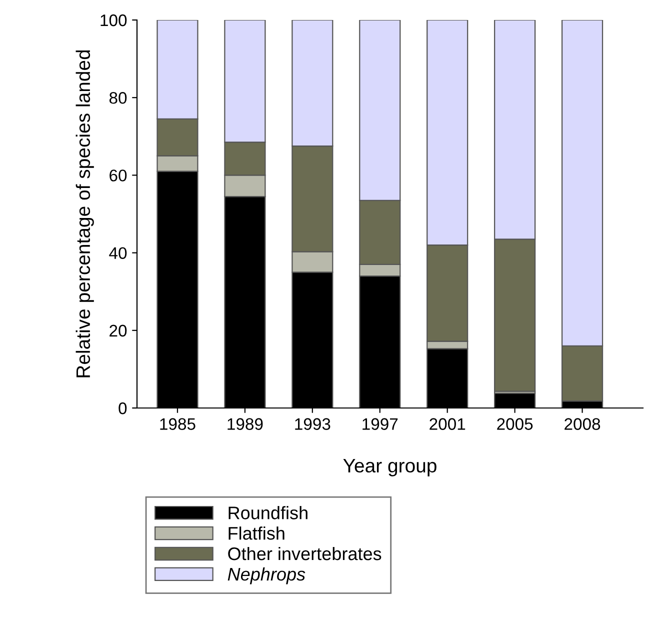  What do you see at coordinates (122, 408) in the screenshot?
I see `y-tick-label: 0` at bounding box center [122, 408].